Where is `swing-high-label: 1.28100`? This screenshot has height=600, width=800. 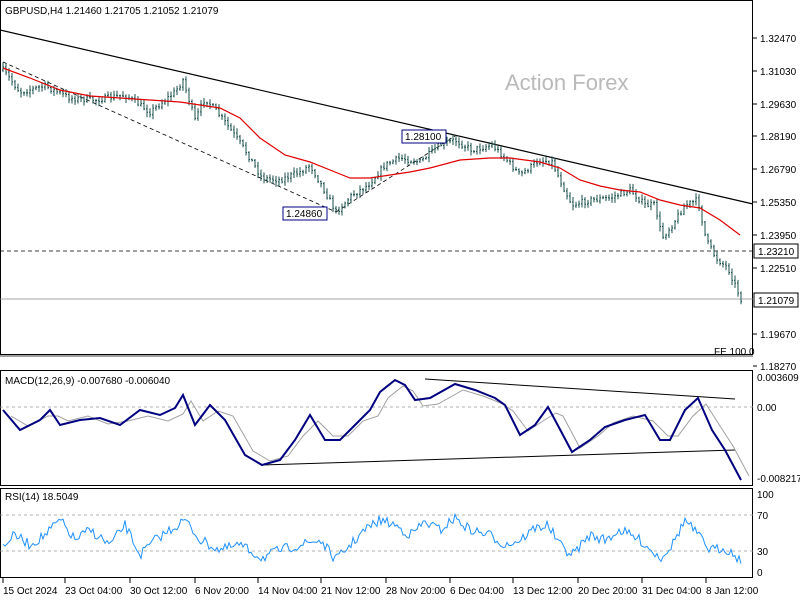
swing-high-label: 1.28100 is located at coordinates (424, 136).